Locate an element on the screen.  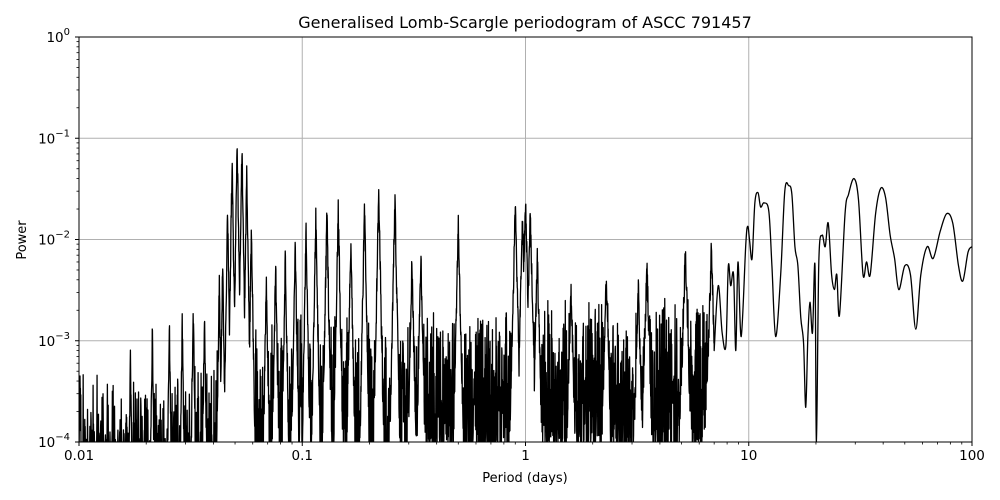
x-tick-label: 1 is located at coordinates (525, 456).